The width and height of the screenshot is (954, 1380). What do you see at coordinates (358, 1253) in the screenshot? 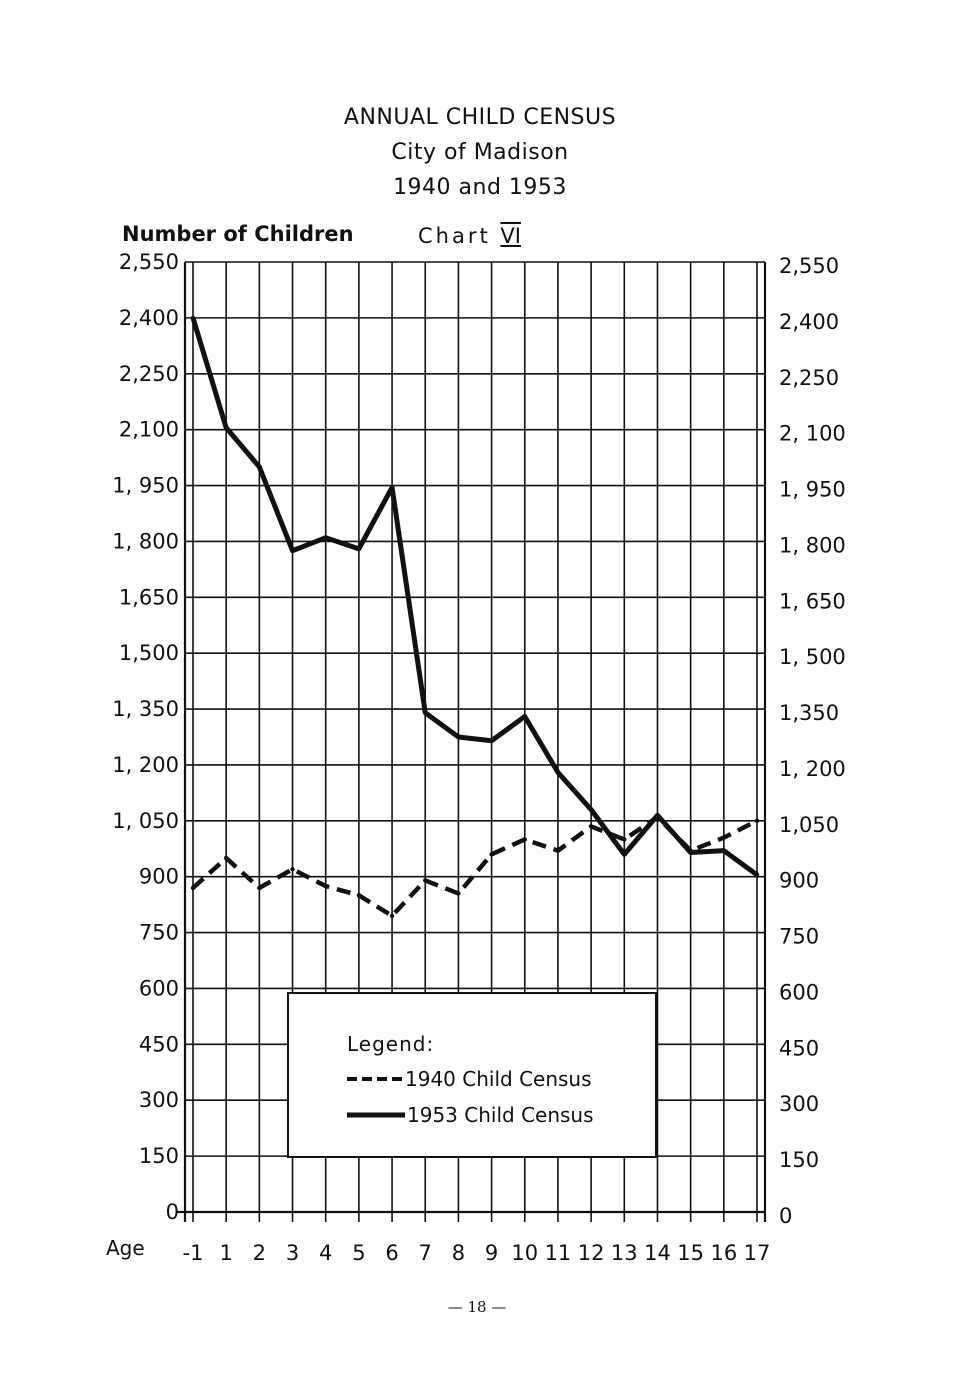
I see `x-tick-label: 5` at bounding box center [358, 1253].